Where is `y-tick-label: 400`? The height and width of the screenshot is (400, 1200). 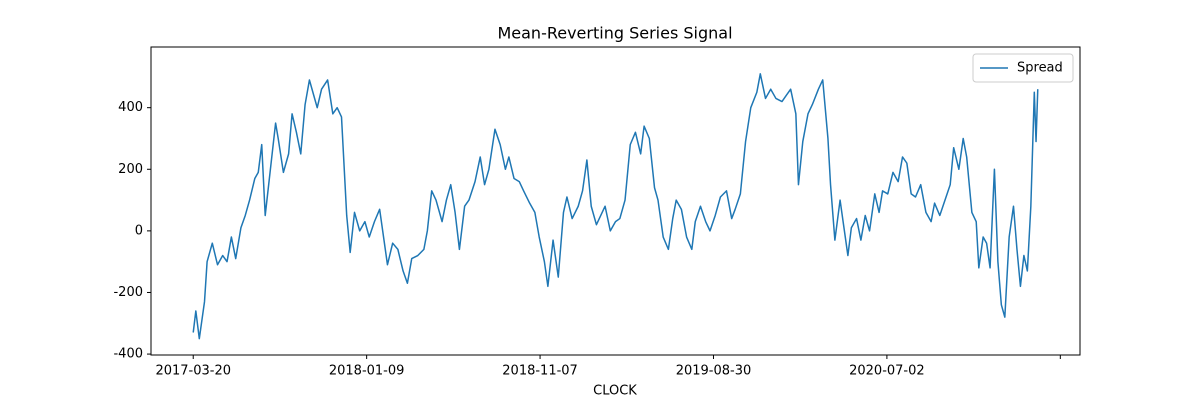 y-tick-label: 400 is located at coordinates (130, 107).